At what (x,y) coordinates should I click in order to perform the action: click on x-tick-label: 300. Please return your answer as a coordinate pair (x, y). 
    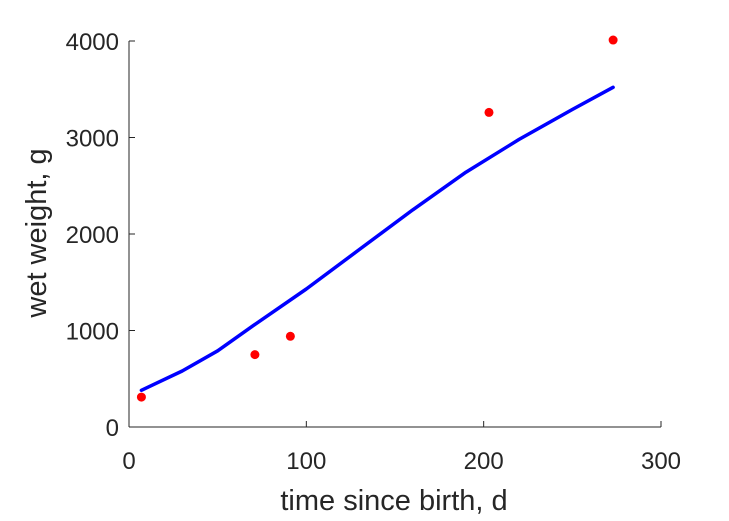
    Looking at the image, I should click on (661, 461).